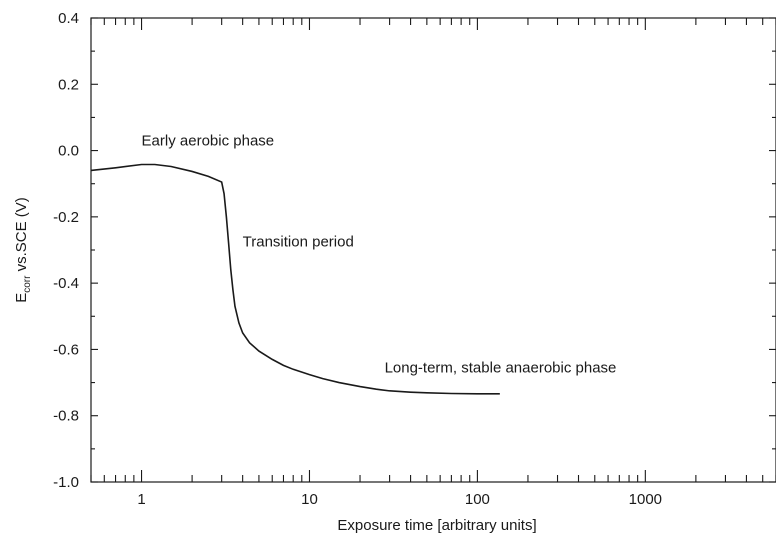 The width and height of the screenshot is (776, 535). What do you see at coordinates (21, 298) in the screenshot?
I see `y-axis-label-main: E` at bounding box center [21, 298].